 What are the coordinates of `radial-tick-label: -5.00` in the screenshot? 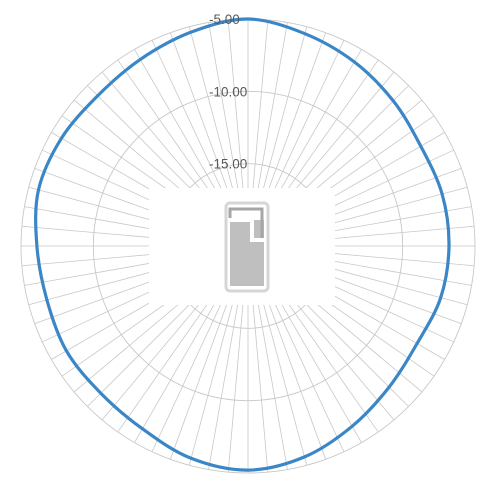 It's located at (224, 19).